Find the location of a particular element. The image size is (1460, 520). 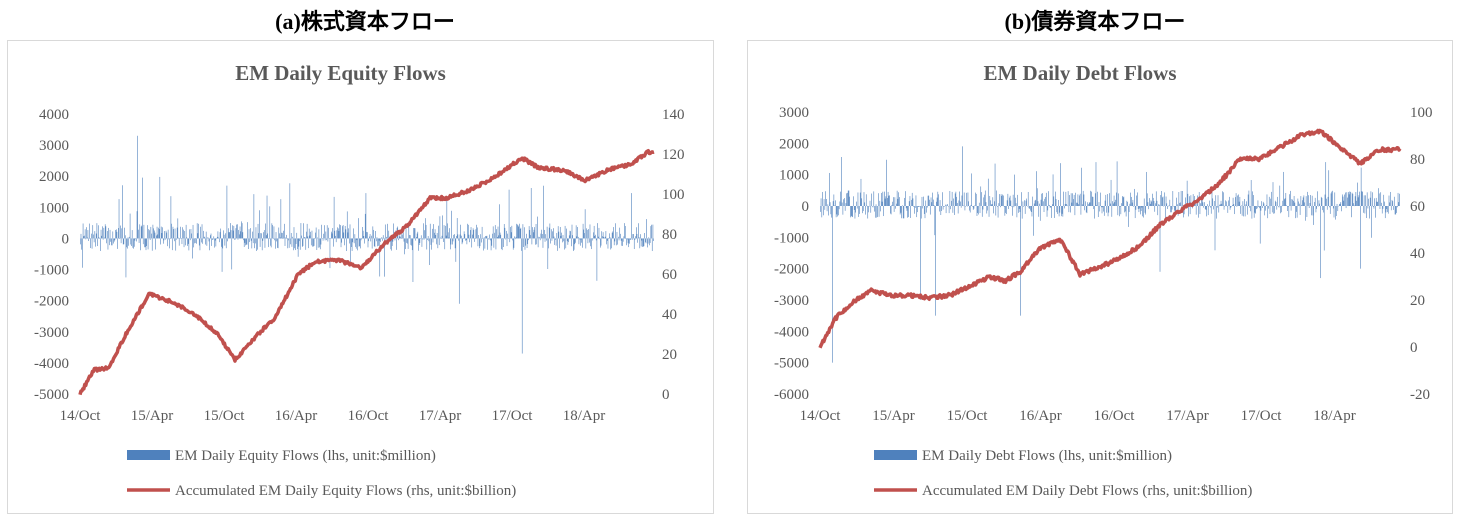

right-tick-label: 140 is located at coordinates (673, 115).